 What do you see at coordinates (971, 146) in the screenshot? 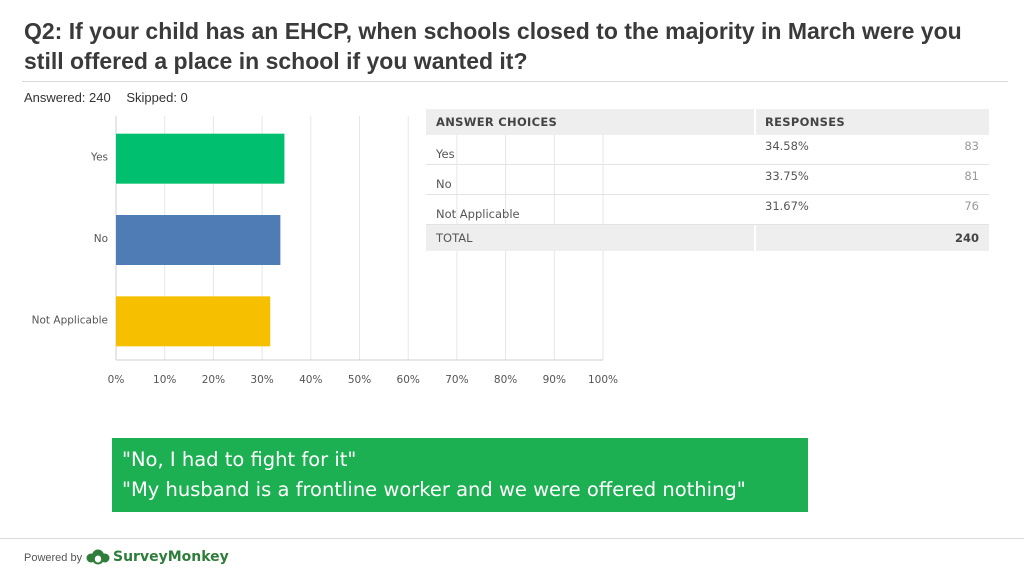
I see `row-count: 83` at bounding box center [971, 146].